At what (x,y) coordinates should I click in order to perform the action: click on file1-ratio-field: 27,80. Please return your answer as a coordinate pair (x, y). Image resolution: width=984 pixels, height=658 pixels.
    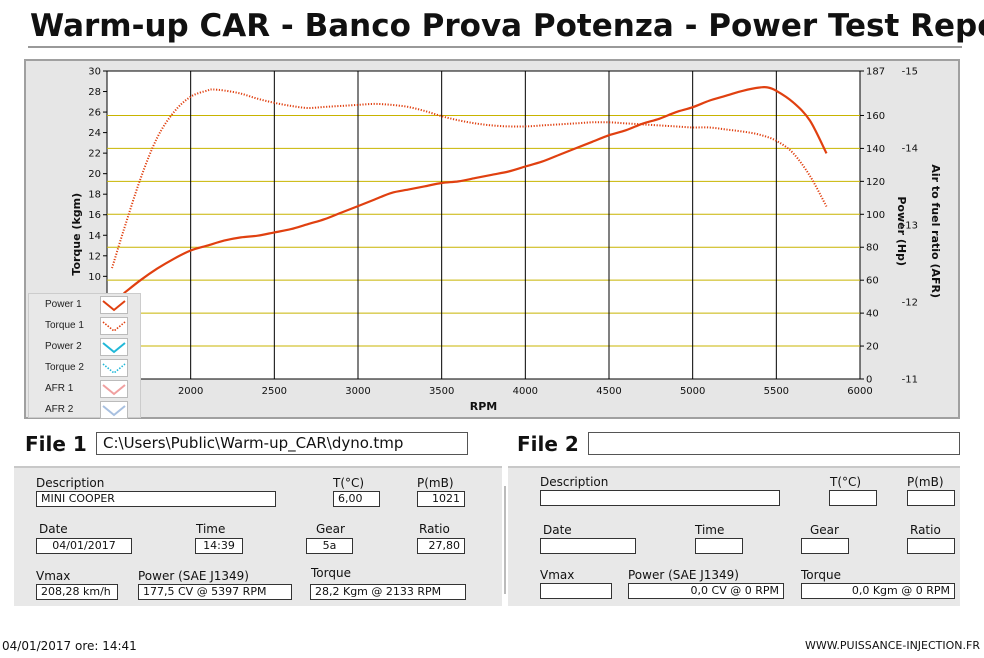
    Looking at the image, I should click on (441, 546).